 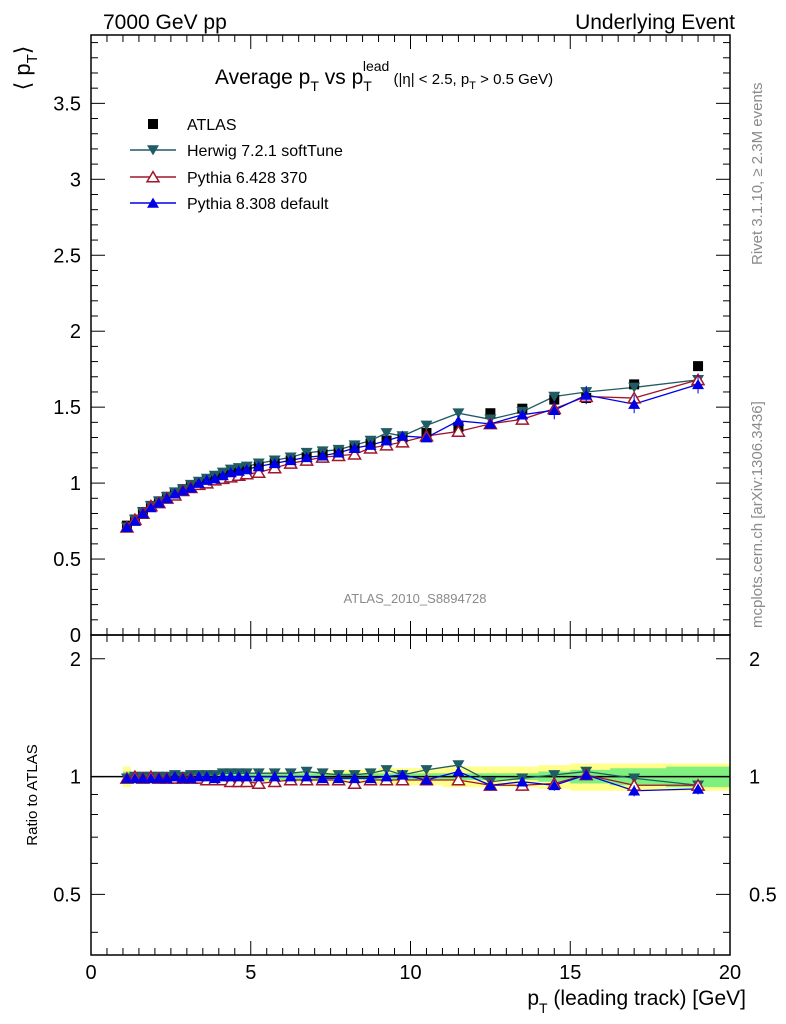 What do you see at coordinates (32, 794) in the screenshot?
I see `ratio-y-axis-label: Ratio to ATLAS` at bounding box center [32, 794].